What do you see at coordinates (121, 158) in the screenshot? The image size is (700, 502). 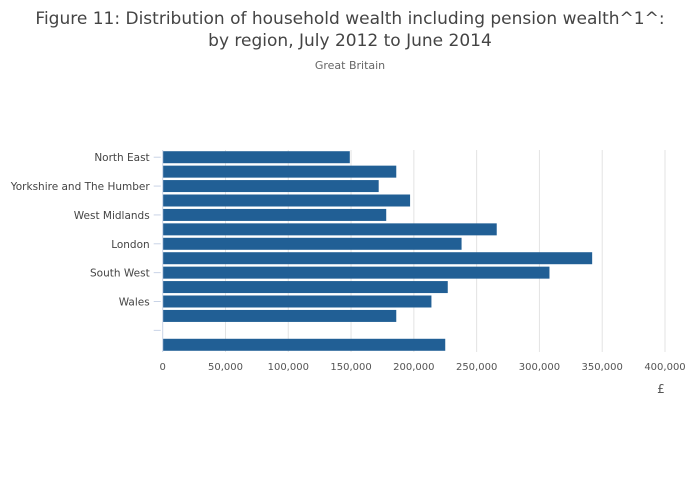 I see `y-category-label: North East` at bounding box center [121, 158].